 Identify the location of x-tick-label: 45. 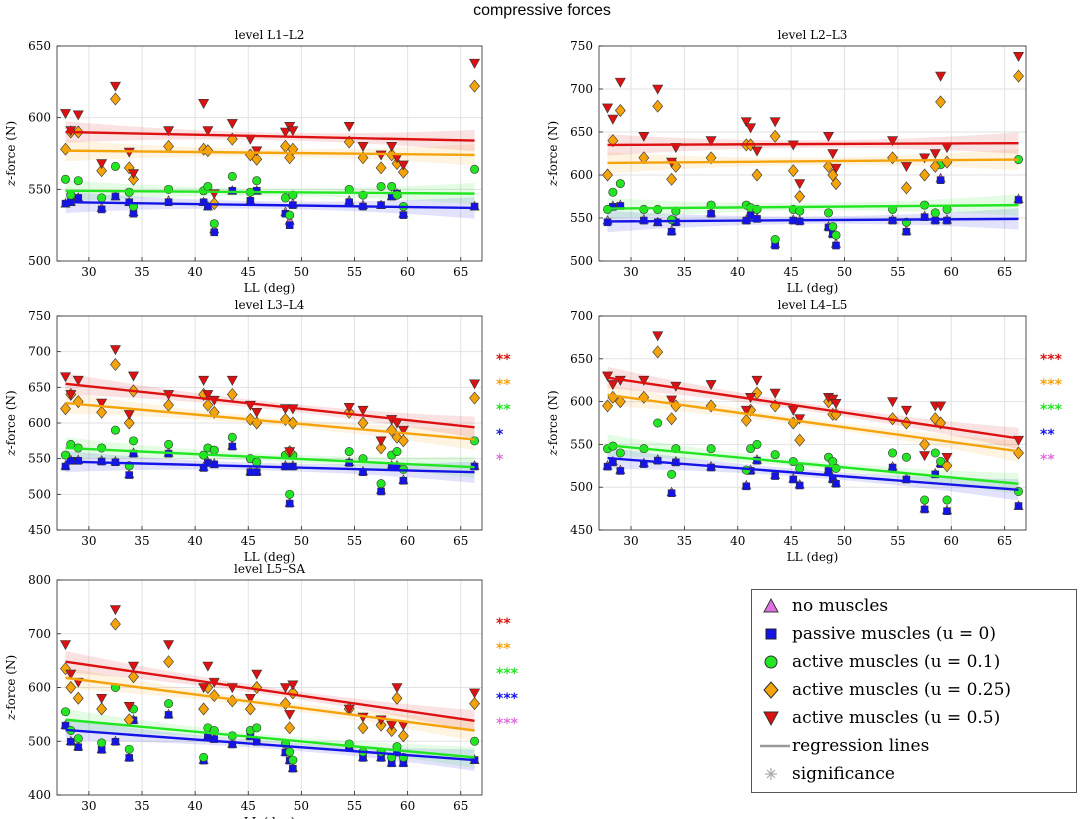
(248, 541).